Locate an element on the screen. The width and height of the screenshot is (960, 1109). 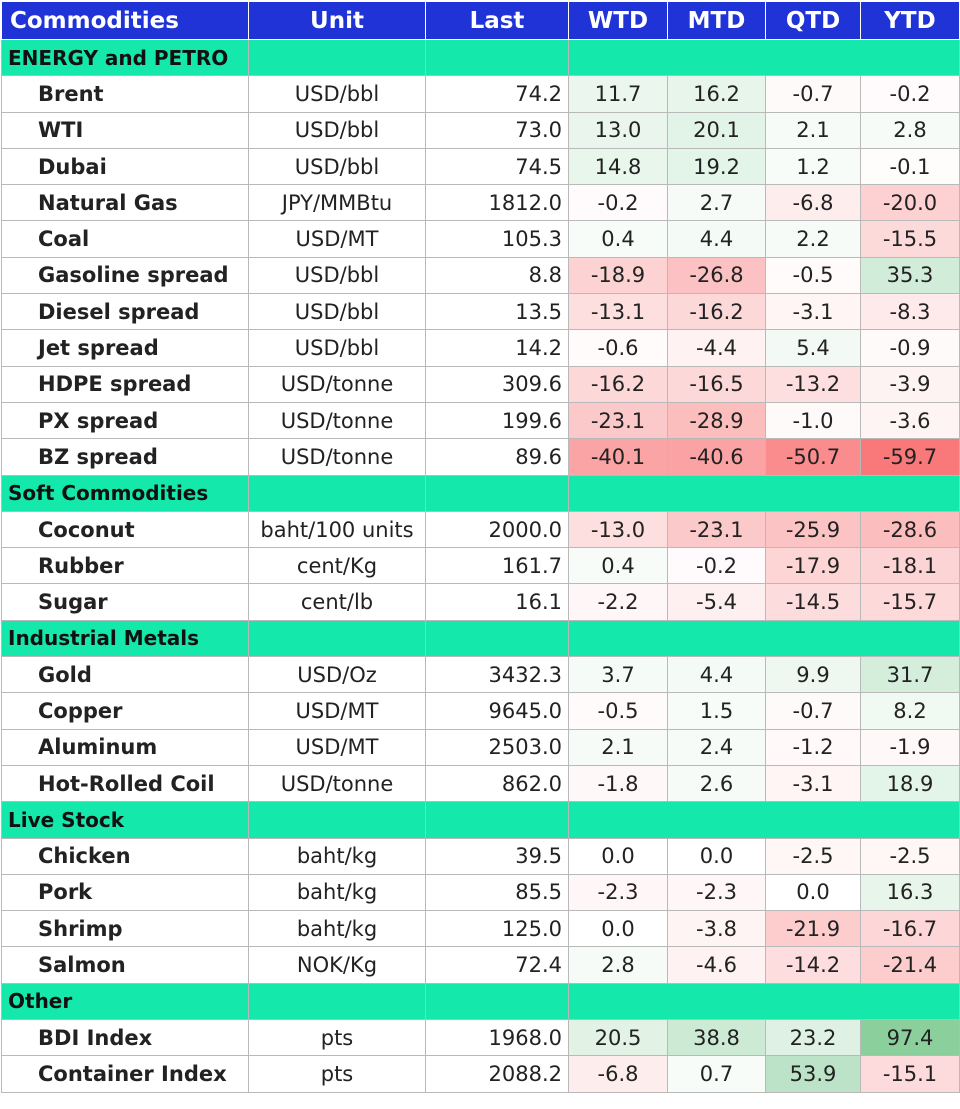
last-price-cell: 199.6 is located at coordinates (497, 420).